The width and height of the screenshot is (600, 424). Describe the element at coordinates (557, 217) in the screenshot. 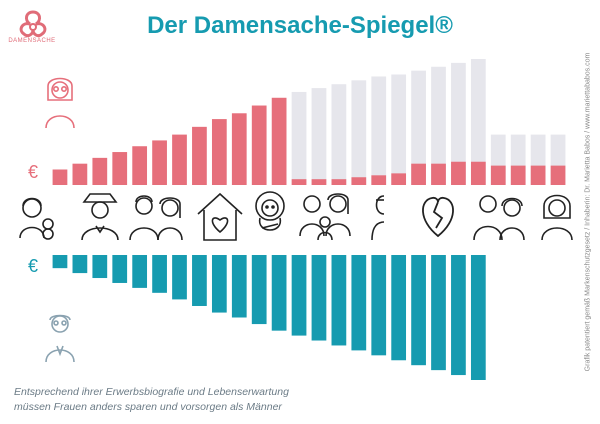

I see `elderly-woman-icon` at that location.